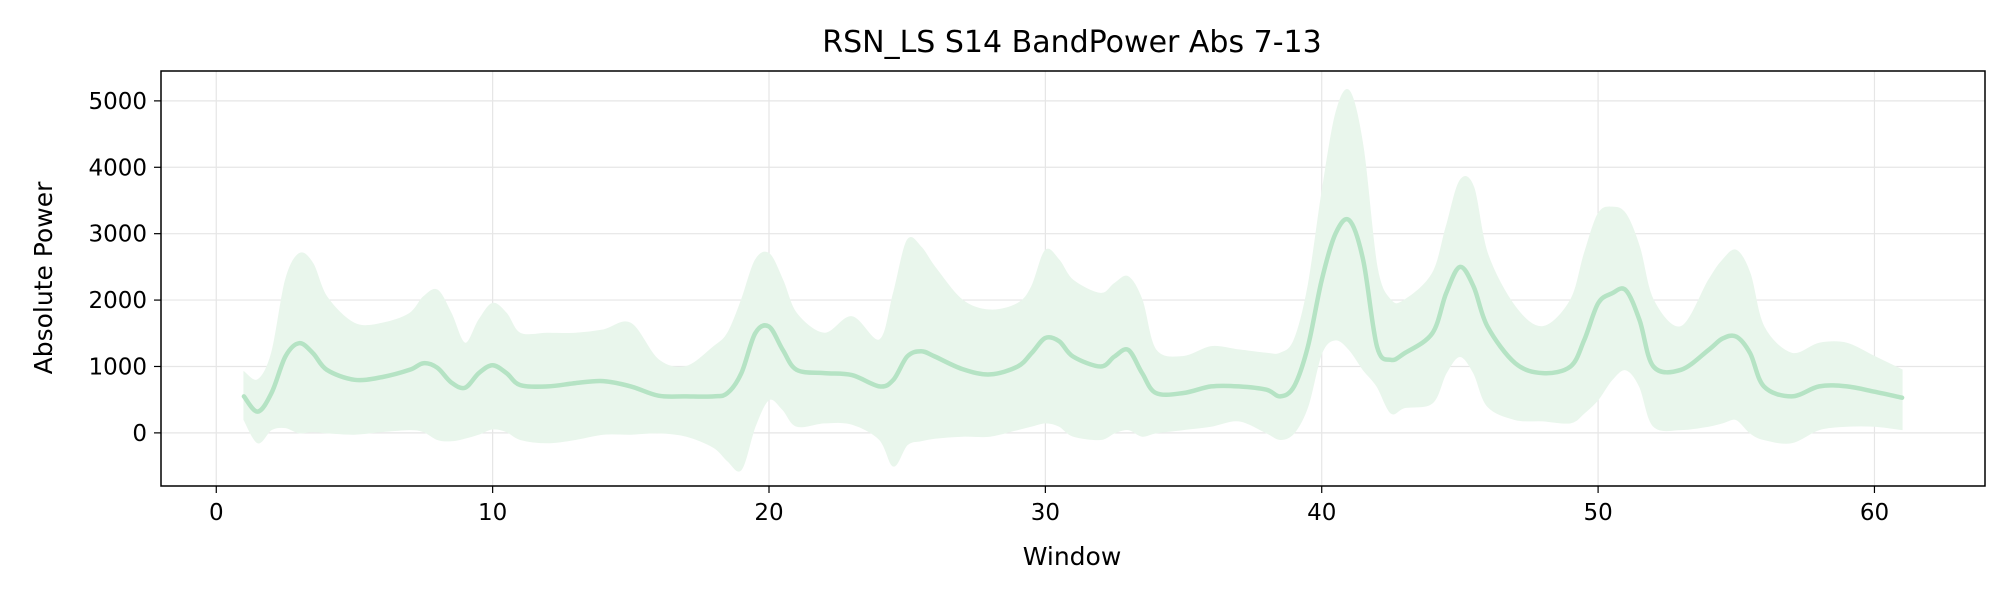  What do you see at coordinates (492, 513) in the screenshot?
I see `x-tick-label: 10` at bounding box center [492, 513].